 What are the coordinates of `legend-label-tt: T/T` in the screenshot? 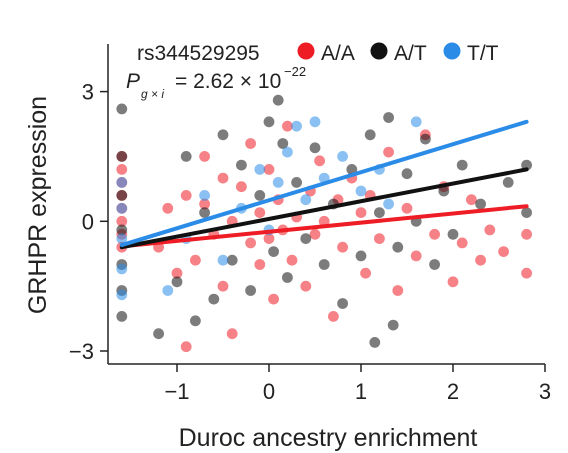 It's located at (483, 53).